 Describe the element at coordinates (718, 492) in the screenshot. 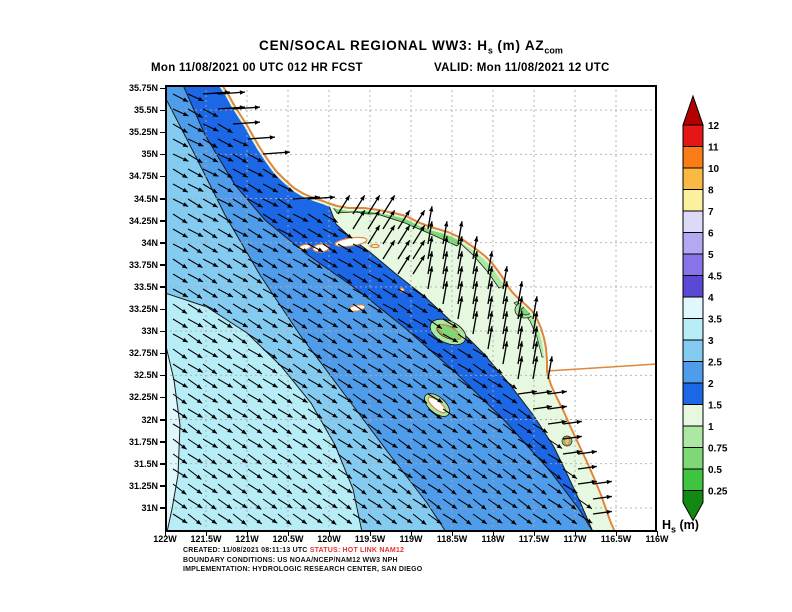

I see `colorbar-tick-label: 0.25` at that location.